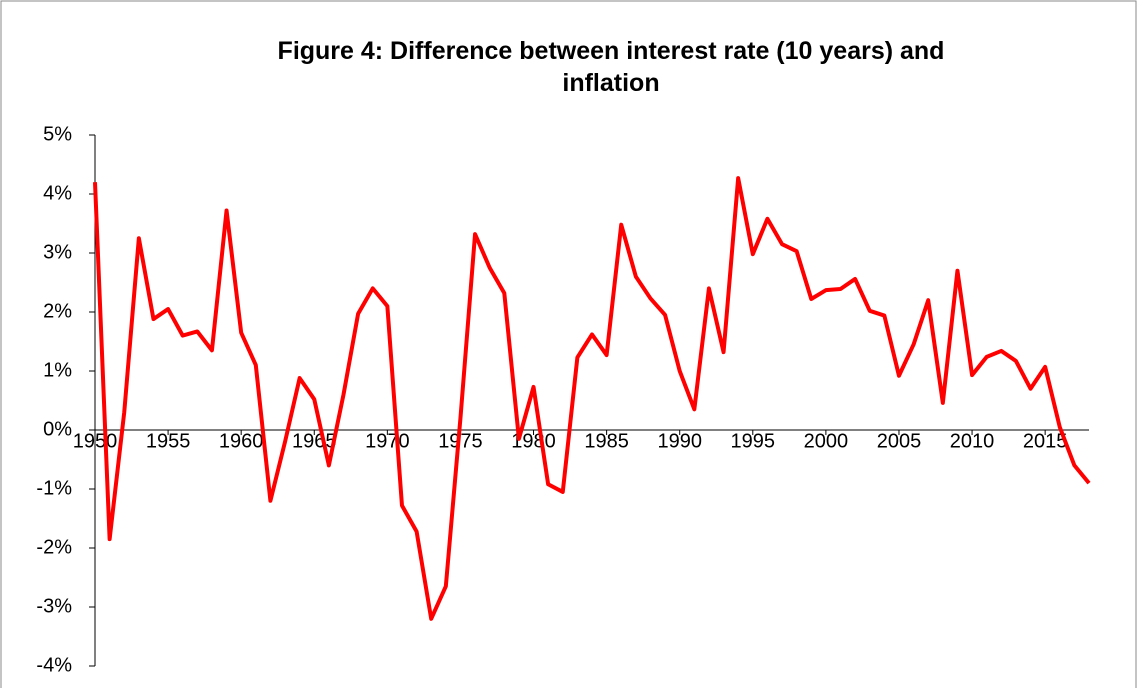 This screenshot has height=688, width=1138. What do you see at coordinates (54, 488) in the screenshot?
I see `y-tick-label: -1%` at bounding box center [54, 488].